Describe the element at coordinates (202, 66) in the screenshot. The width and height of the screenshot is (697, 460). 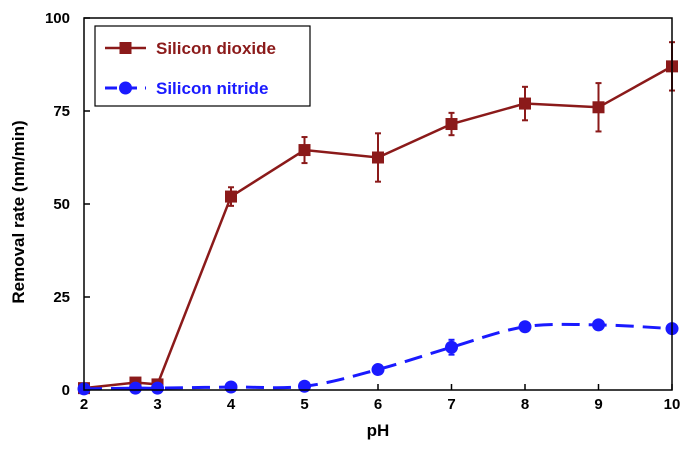
I see `legend: Silicon dioxide Silicon nitride` at that location.